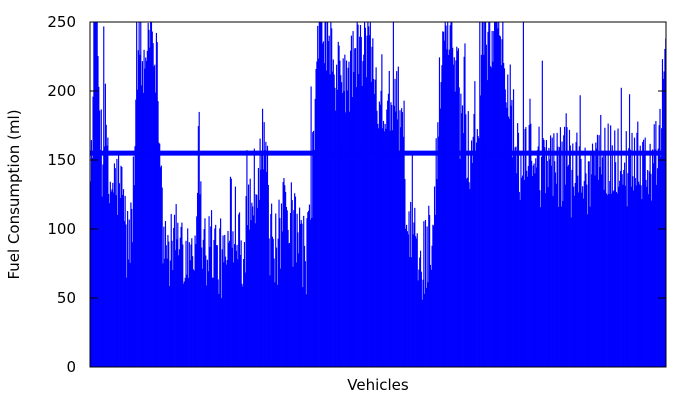 The width and height of the screenshot is (700, 400). I want to click on y-tick-label: 100, so click(61, 229).